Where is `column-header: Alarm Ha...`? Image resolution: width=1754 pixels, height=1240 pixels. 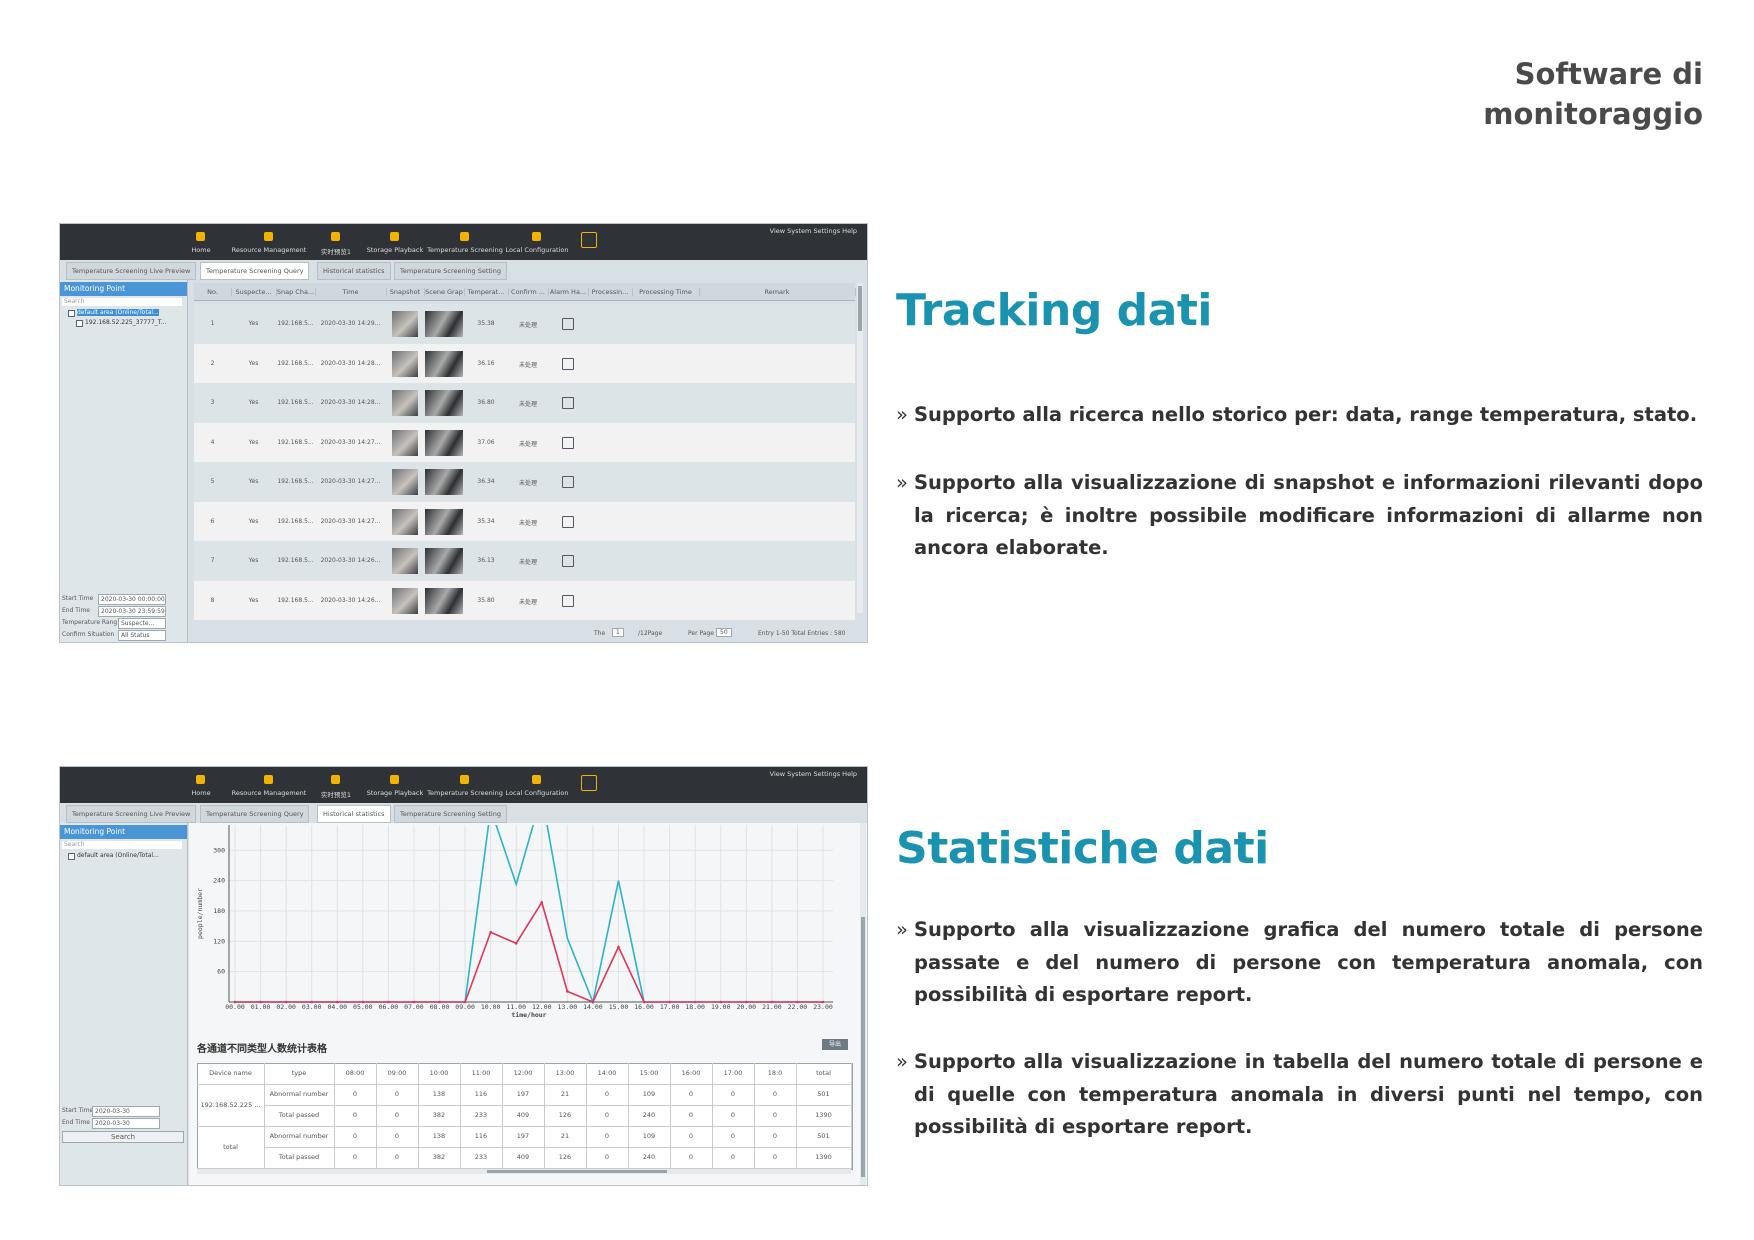
column-header: Alarm Ha... is located at coordinates (568, 292).